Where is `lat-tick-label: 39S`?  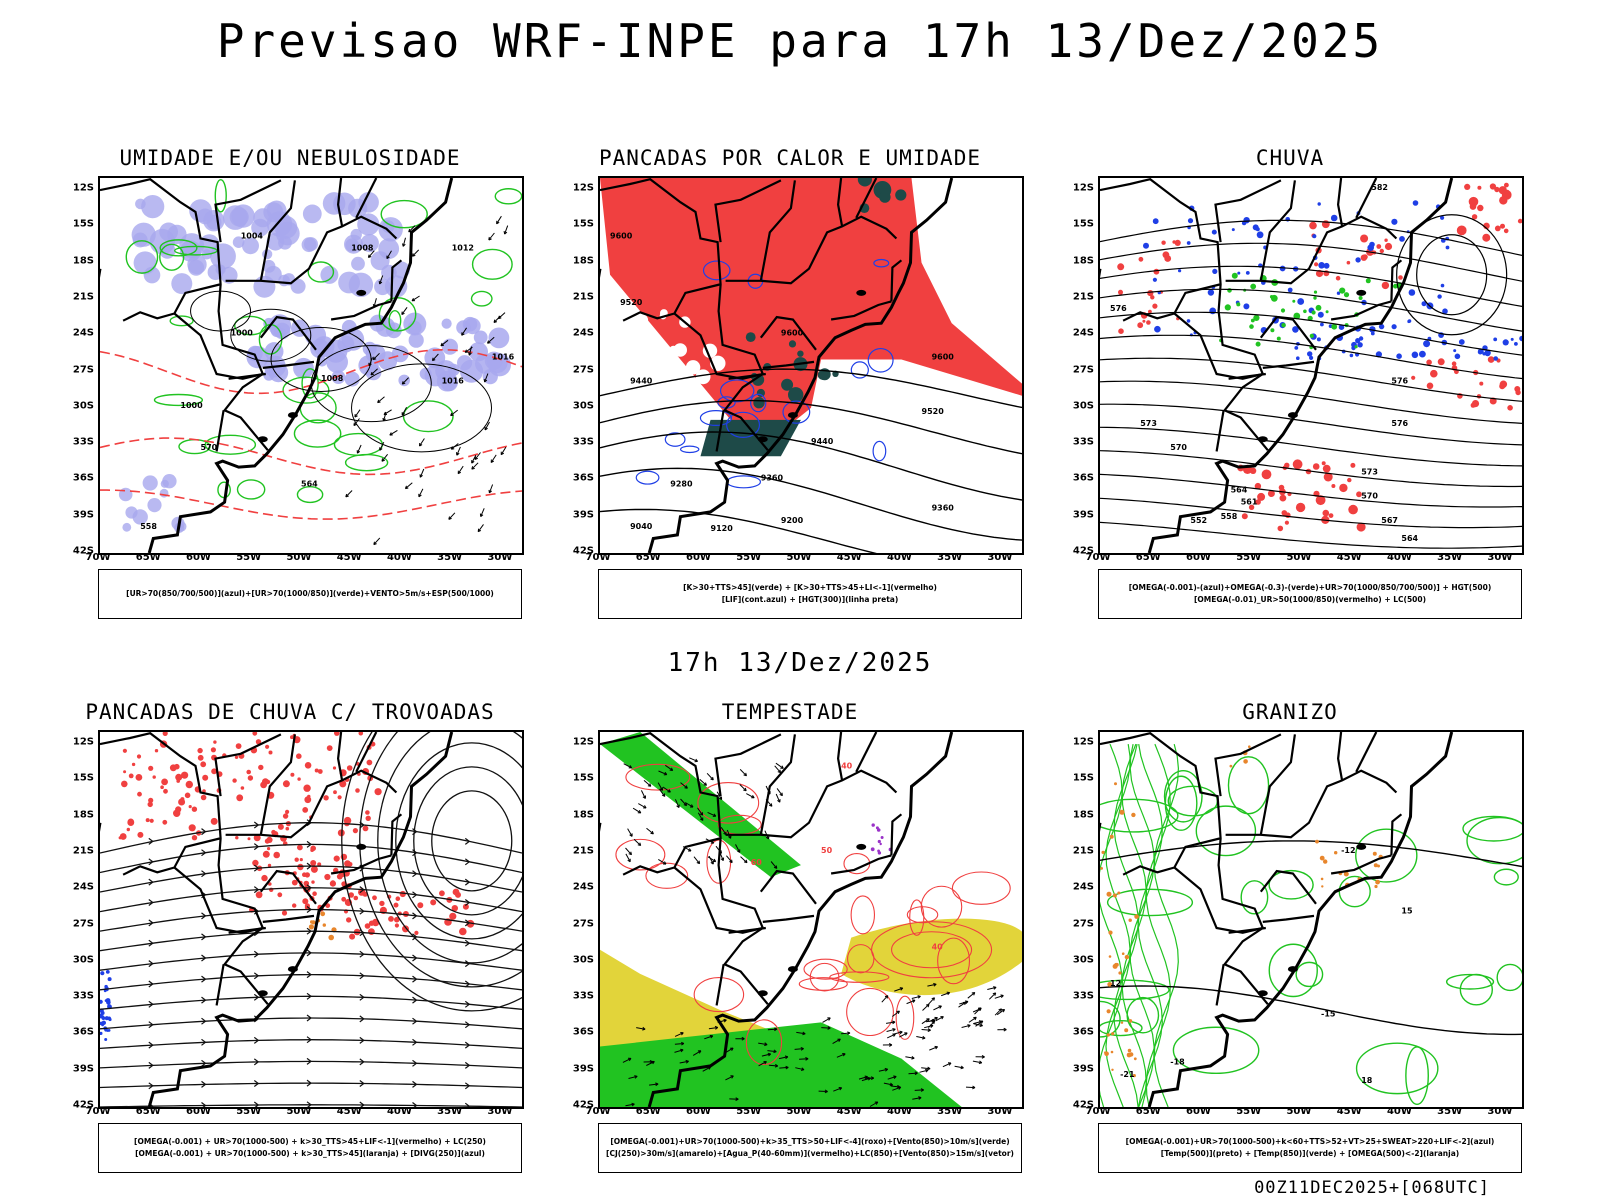 lat-tick-label: 39S is located at coordinates (1083, 1069).